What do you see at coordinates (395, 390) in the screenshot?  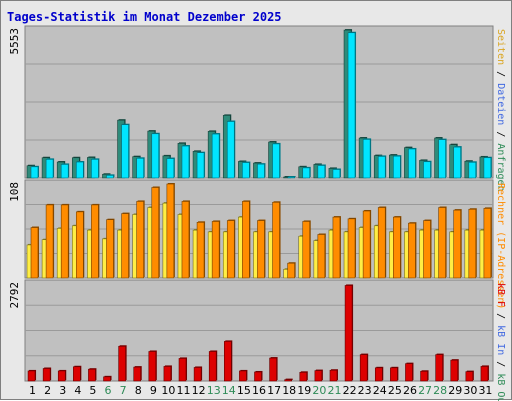 I see `x-tick-label: 25` at bounding box center [395, 390].